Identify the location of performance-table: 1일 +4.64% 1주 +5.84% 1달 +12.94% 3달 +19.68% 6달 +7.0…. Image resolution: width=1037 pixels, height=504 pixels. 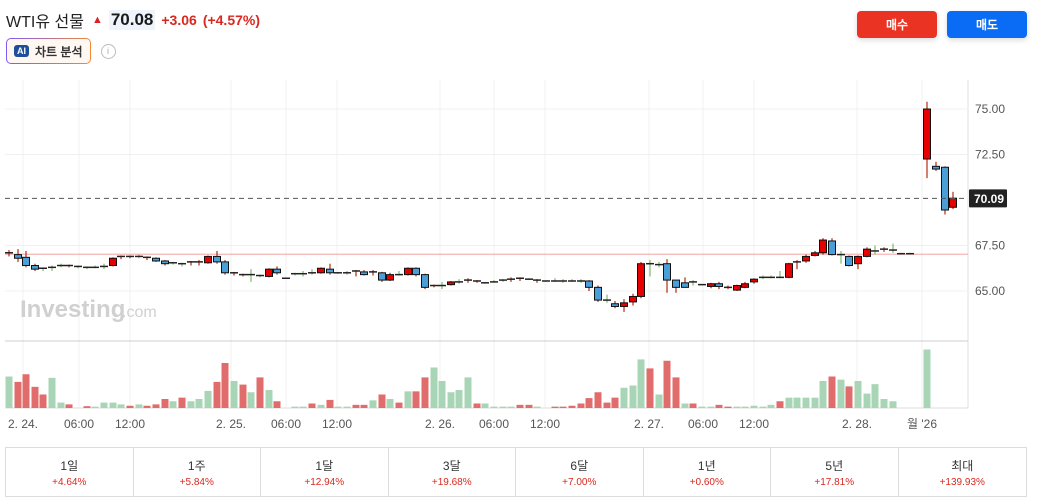
(516, 472).